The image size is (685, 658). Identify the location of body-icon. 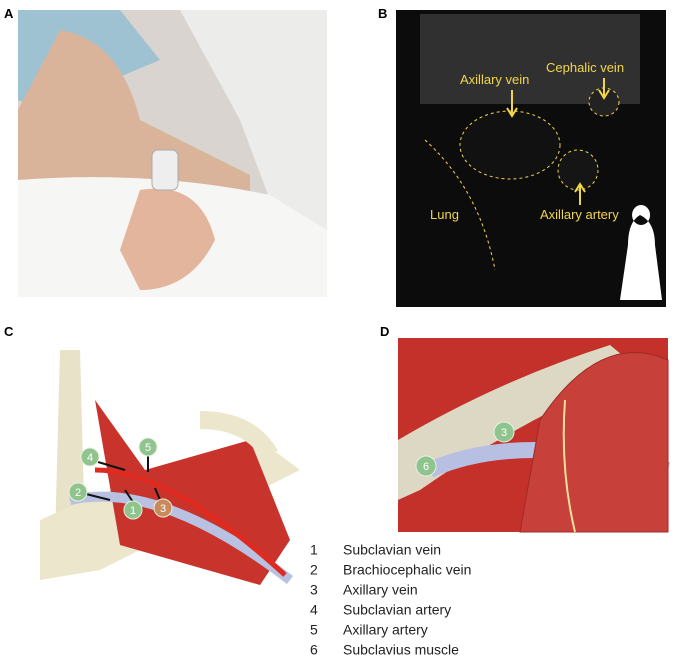
(641, 252).